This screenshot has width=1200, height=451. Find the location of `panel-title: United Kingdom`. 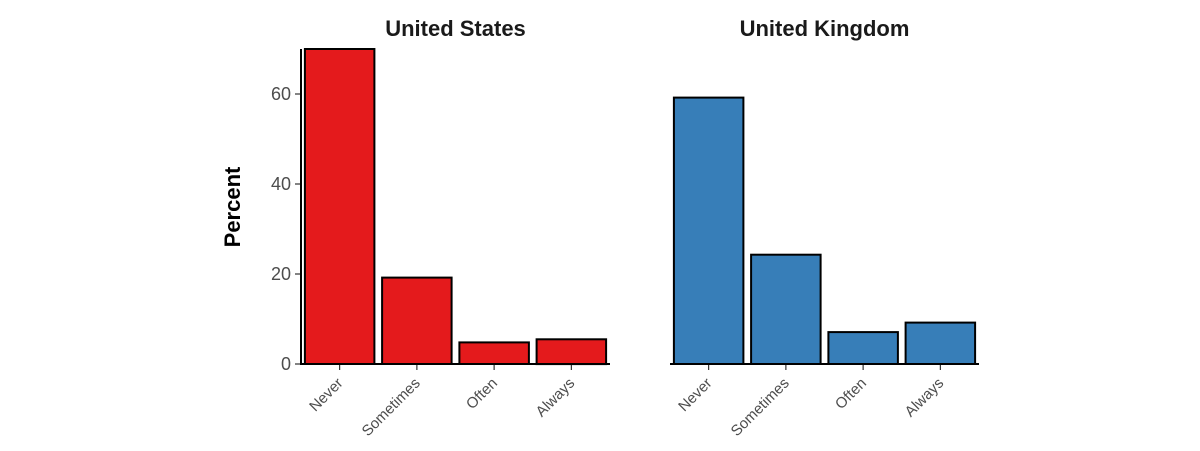

panel-title: United Kingdom is located at coordinates (825, 28).